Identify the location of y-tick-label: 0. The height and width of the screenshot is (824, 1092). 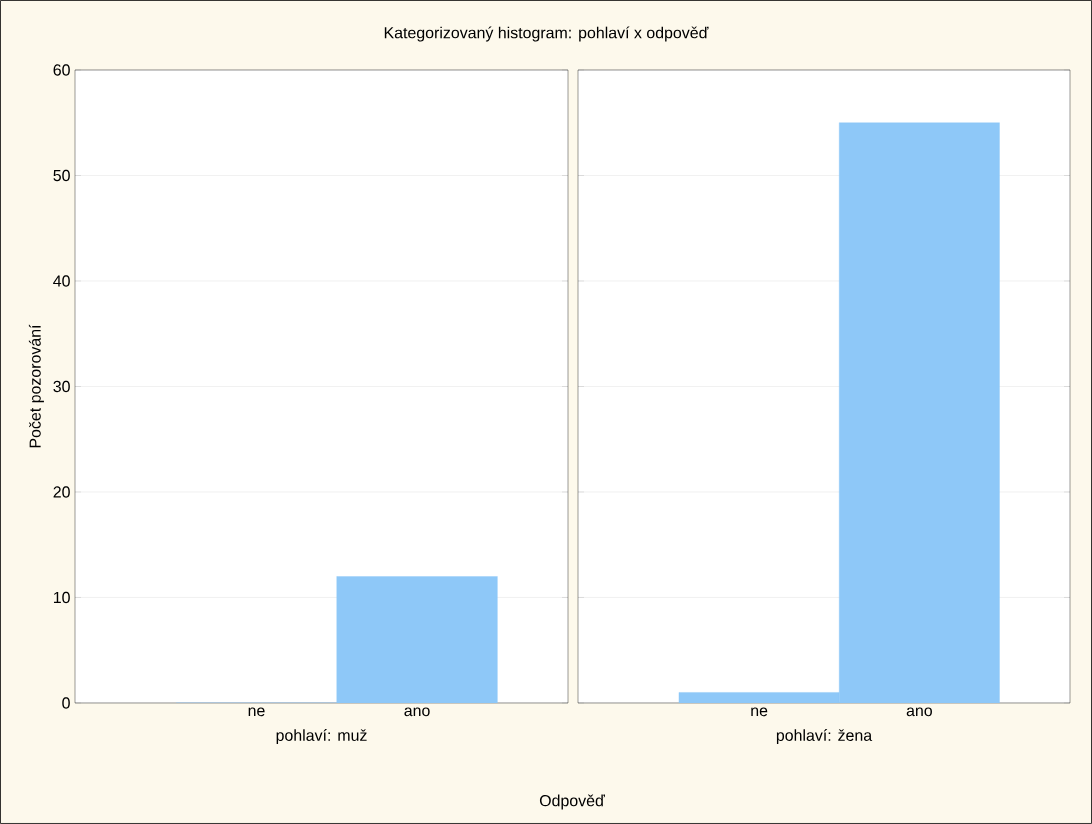
(66, 703).